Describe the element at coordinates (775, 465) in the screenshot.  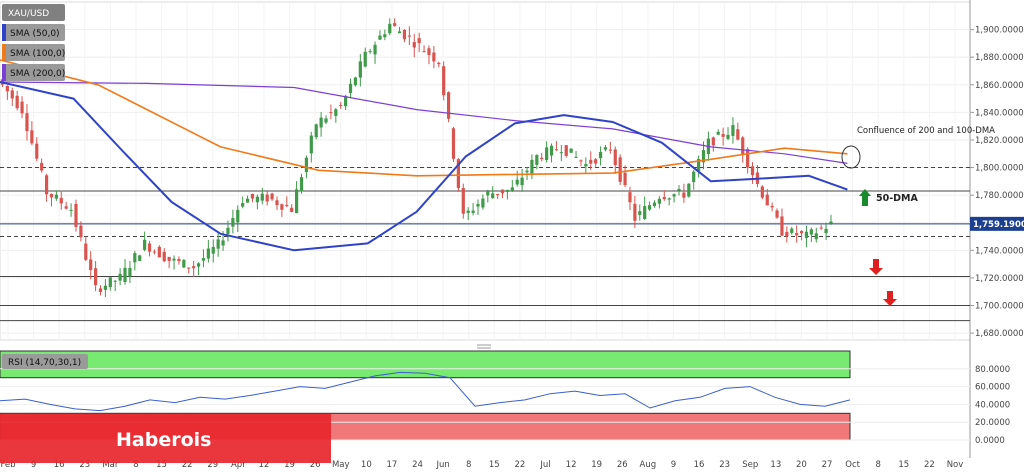
I see `time-tick-label: 13` at that location.